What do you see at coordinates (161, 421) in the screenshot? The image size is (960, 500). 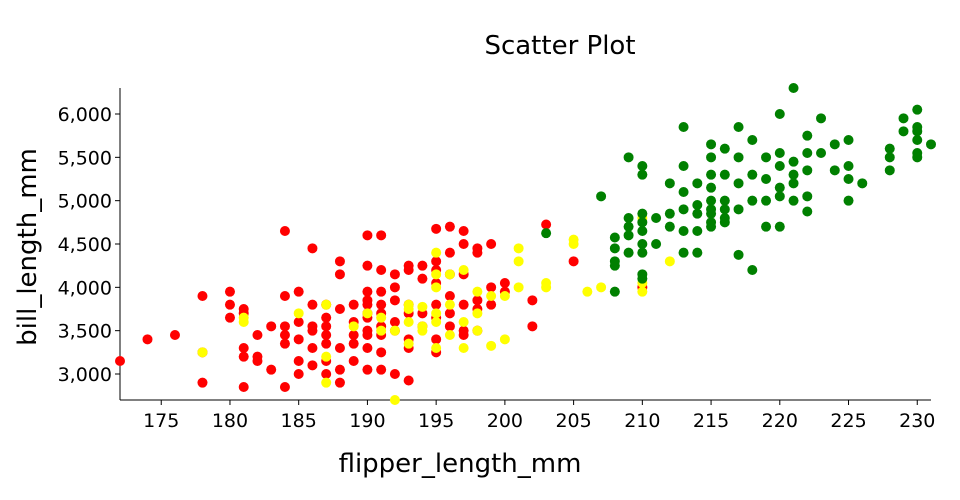 I see `x-tick-label: 175` at bounding box center [161, 421].